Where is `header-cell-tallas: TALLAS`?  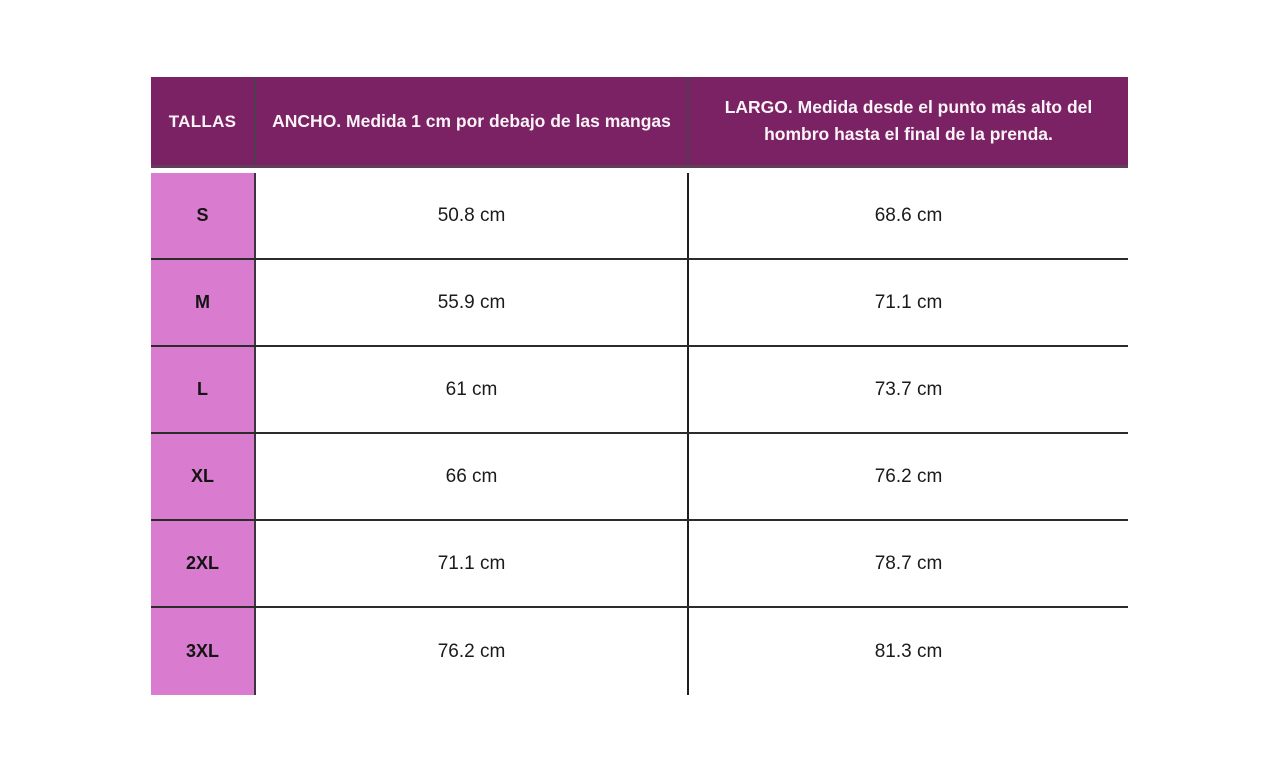
header-cell-tallas: TALLAS is located at coordinates (203, 121).